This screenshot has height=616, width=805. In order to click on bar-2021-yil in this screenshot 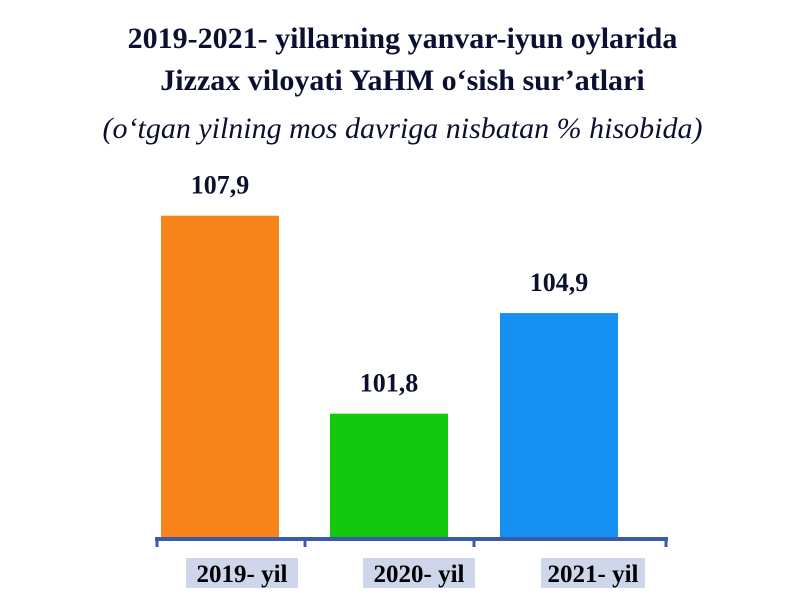, I will do `click(559, 425)`.